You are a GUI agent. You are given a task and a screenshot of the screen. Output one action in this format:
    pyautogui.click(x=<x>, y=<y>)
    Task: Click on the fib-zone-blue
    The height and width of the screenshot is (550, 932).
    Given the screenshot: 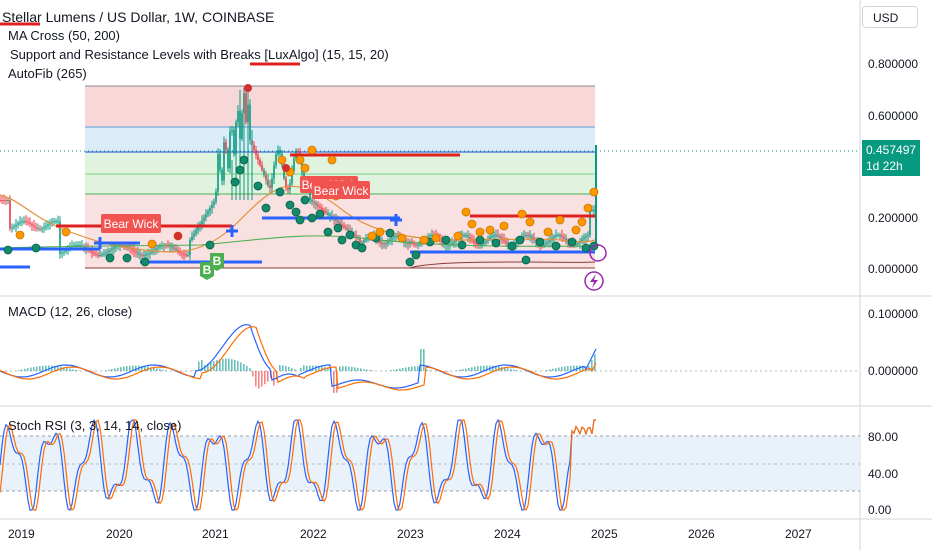 What is the action you would take?
    pyautogui.click(x=340, y=139)
    